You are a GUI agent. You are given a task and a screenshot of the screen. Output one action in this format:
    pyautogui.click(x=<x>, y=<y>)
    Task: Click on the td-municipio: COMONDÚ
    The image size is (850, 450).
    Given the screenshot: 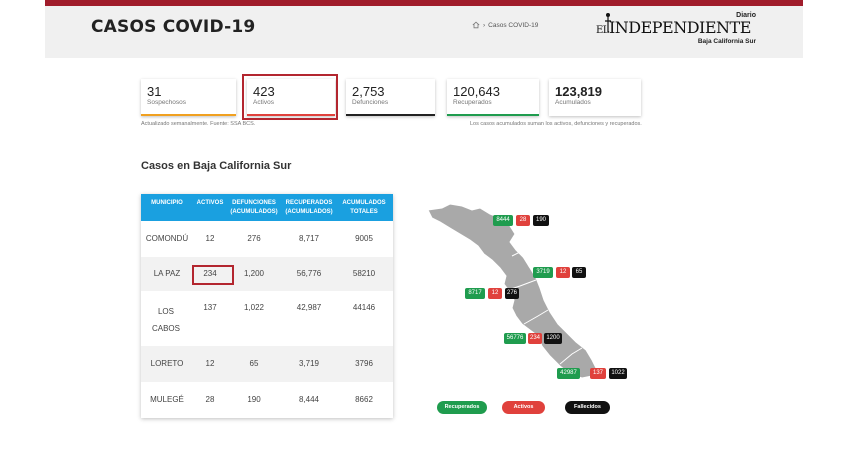 What is the action you would take?
    pyautogui.click(x=167, y=238)
    